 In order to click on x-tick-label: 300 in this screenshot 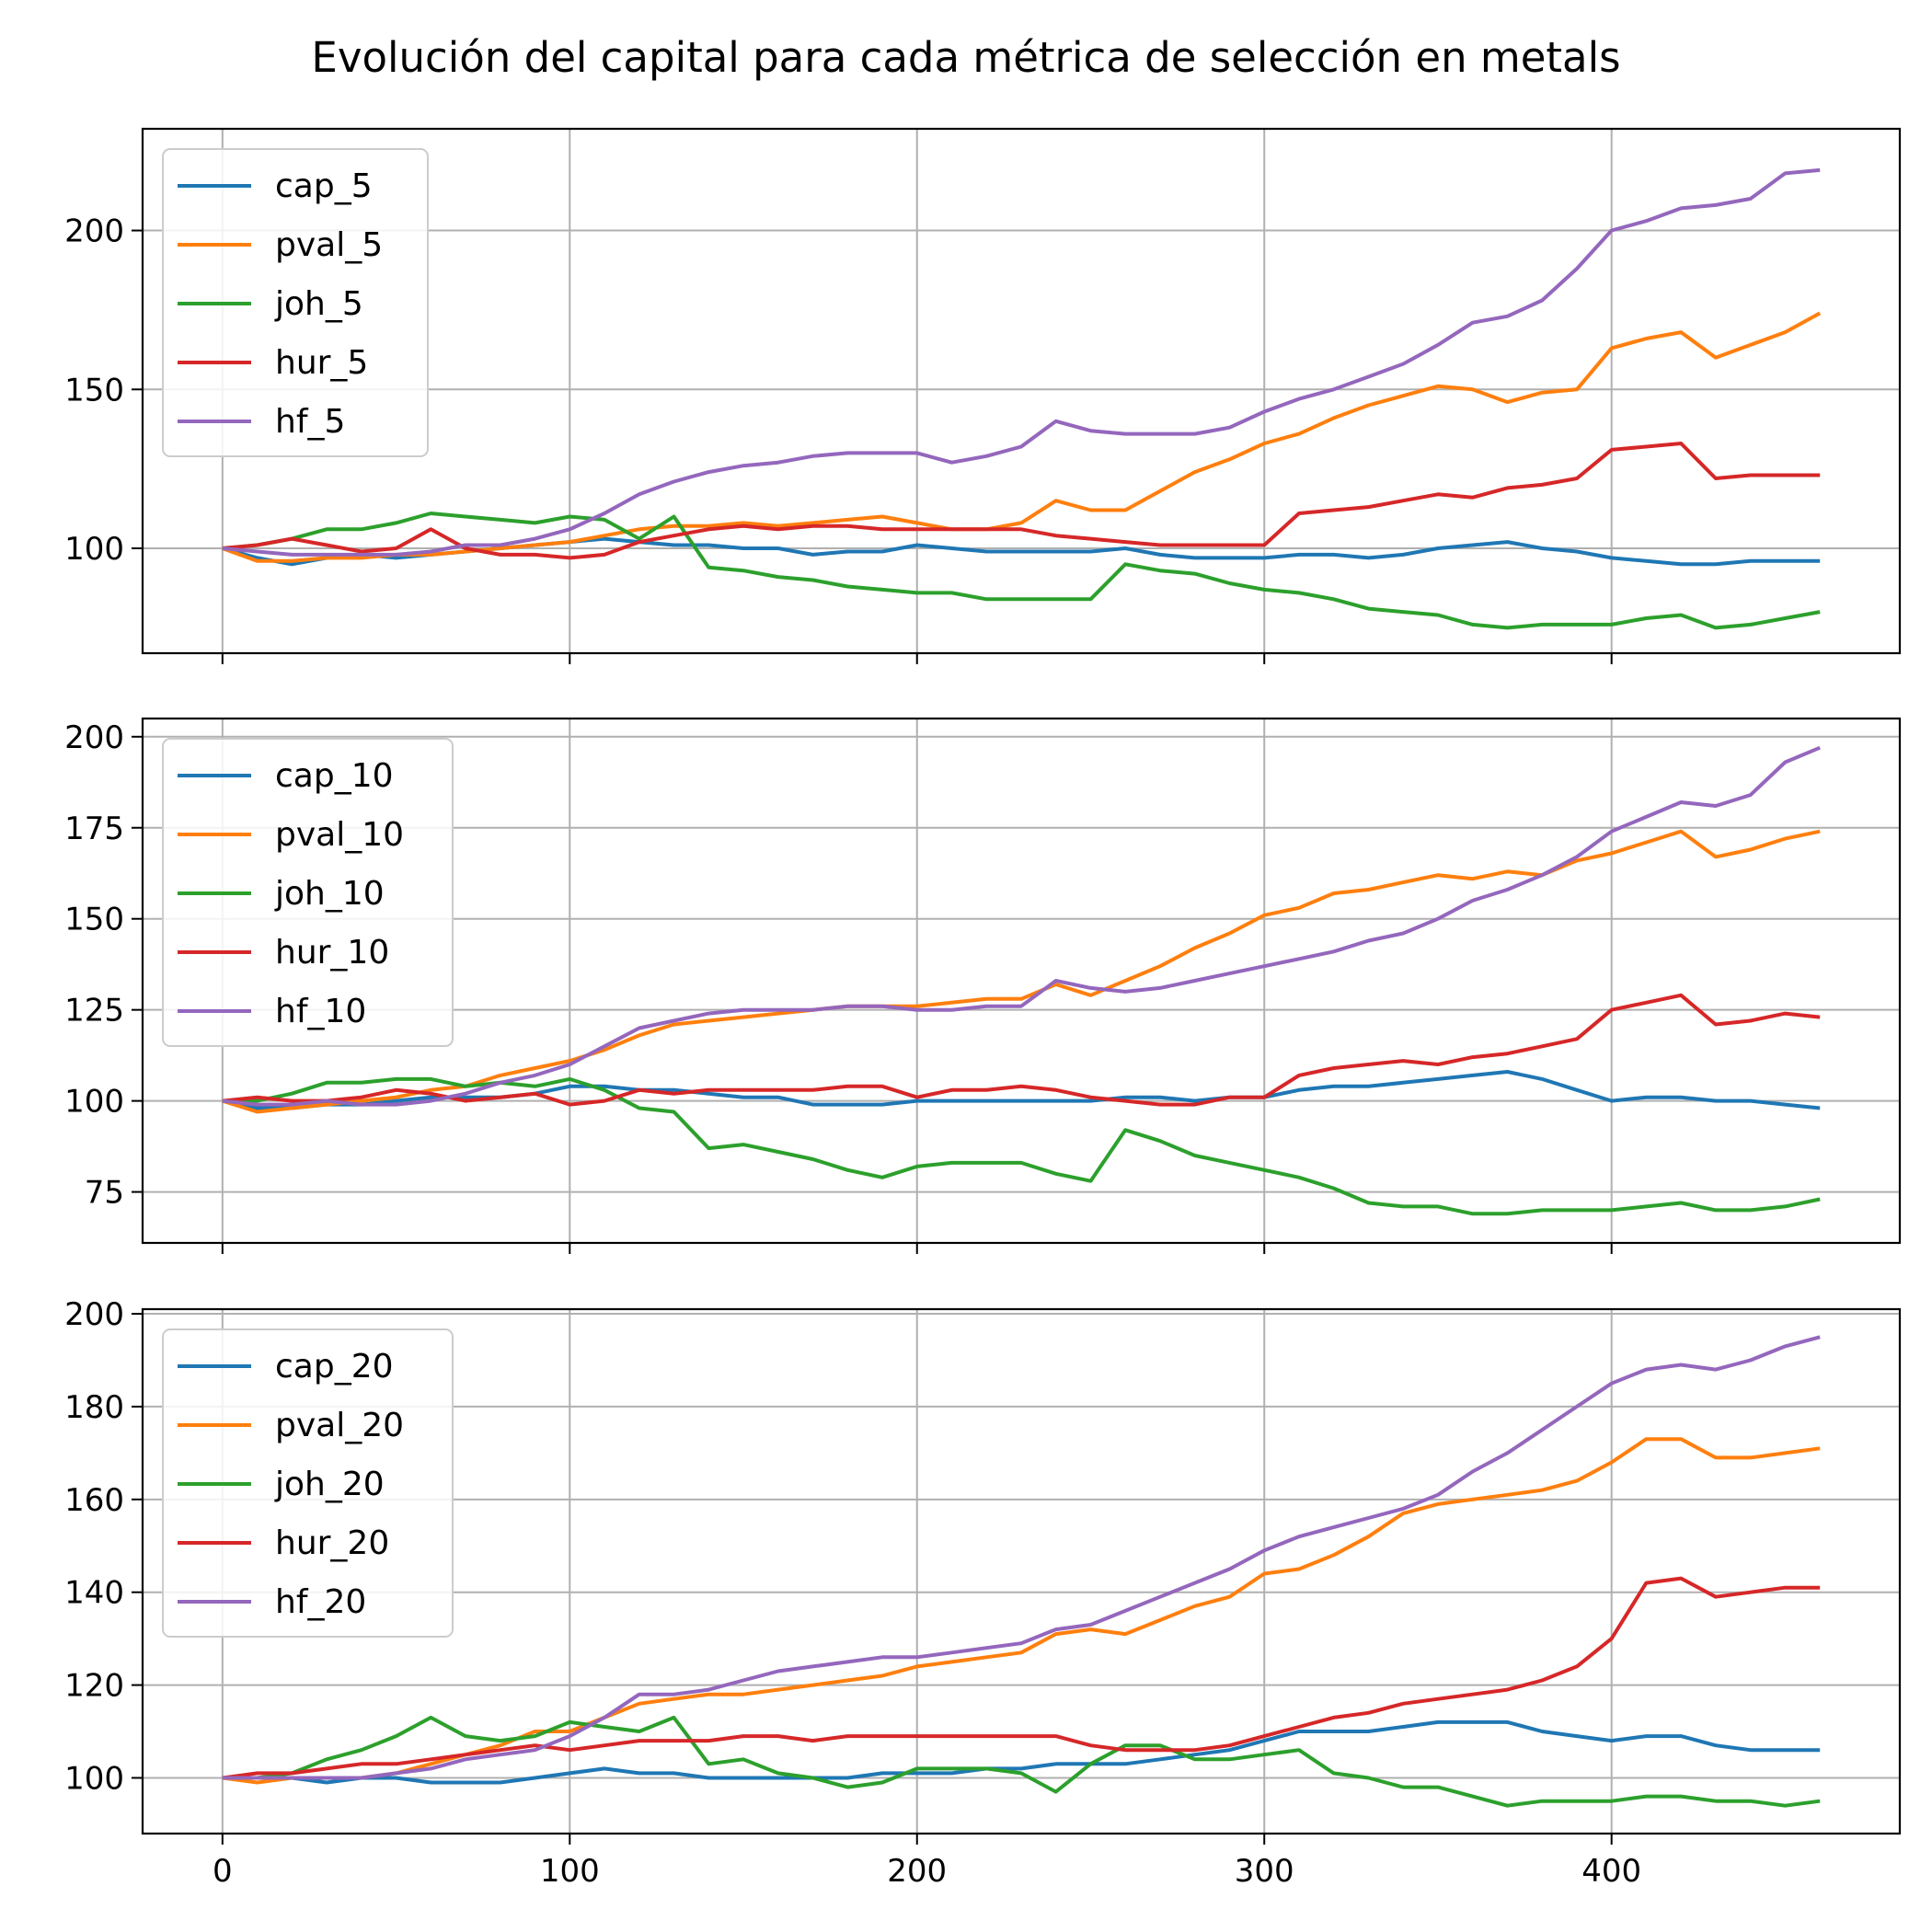, I will do `click(1264, 1871)`.